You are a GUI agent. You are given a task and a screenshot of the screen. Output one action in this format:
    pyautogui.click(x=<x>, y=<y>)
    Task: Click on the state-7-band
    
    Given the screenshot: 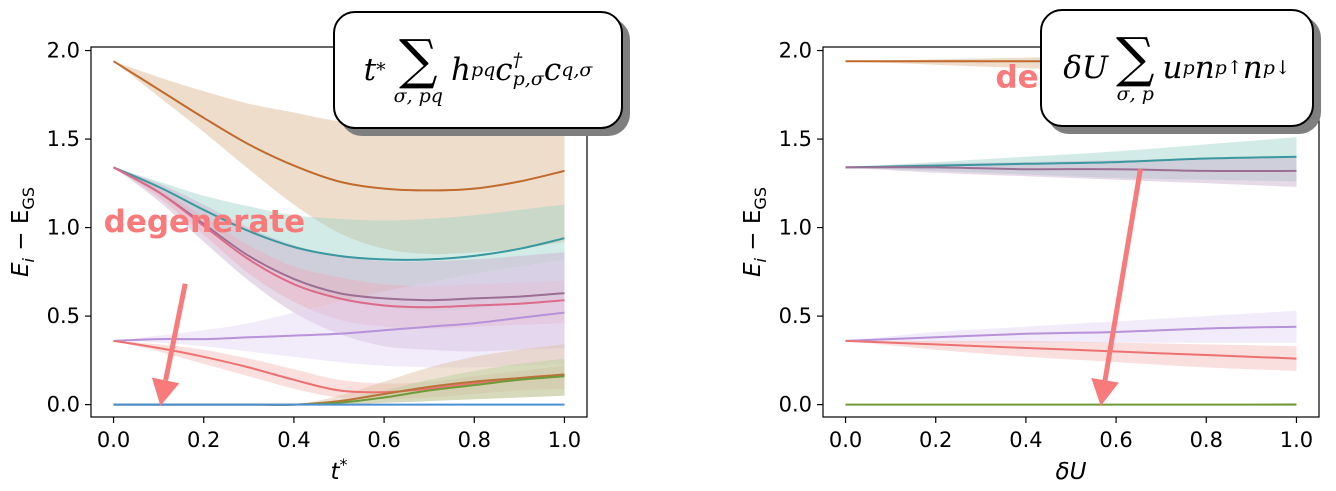 What is the action you would take?
    pyautogui.click(x=339, y=239)
    